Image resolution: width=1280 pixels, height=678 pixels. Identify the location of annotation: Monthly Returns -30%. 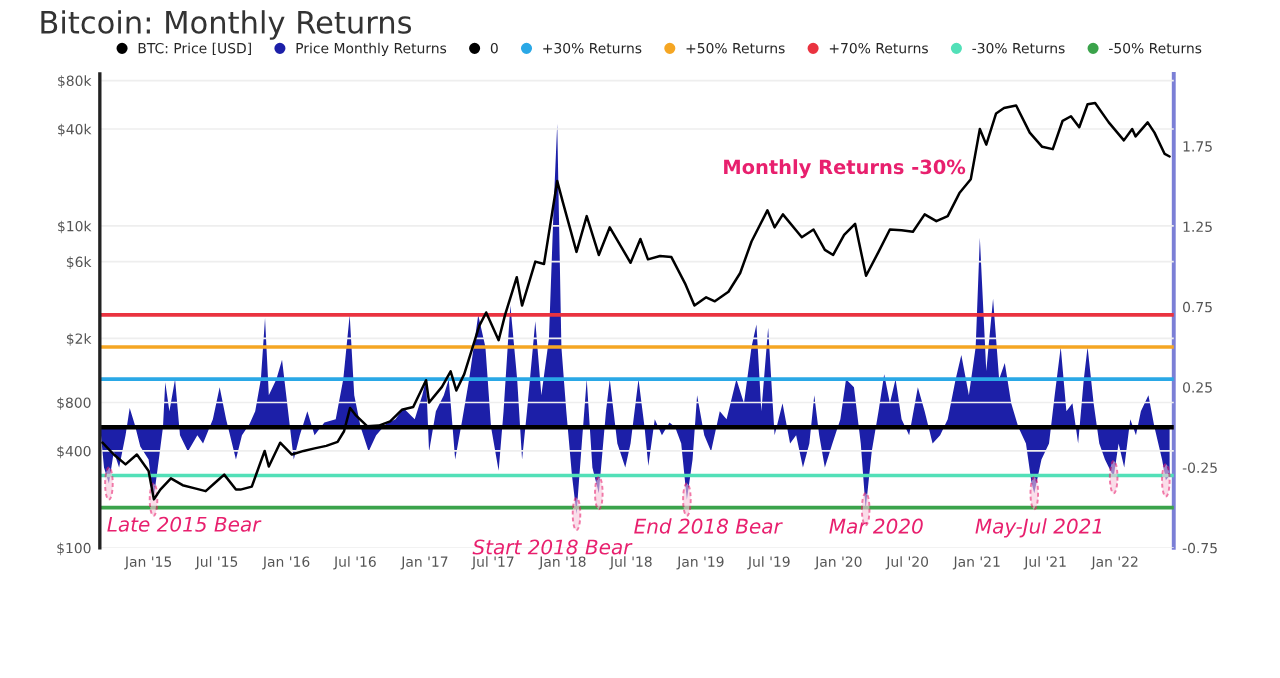
(845, 169).